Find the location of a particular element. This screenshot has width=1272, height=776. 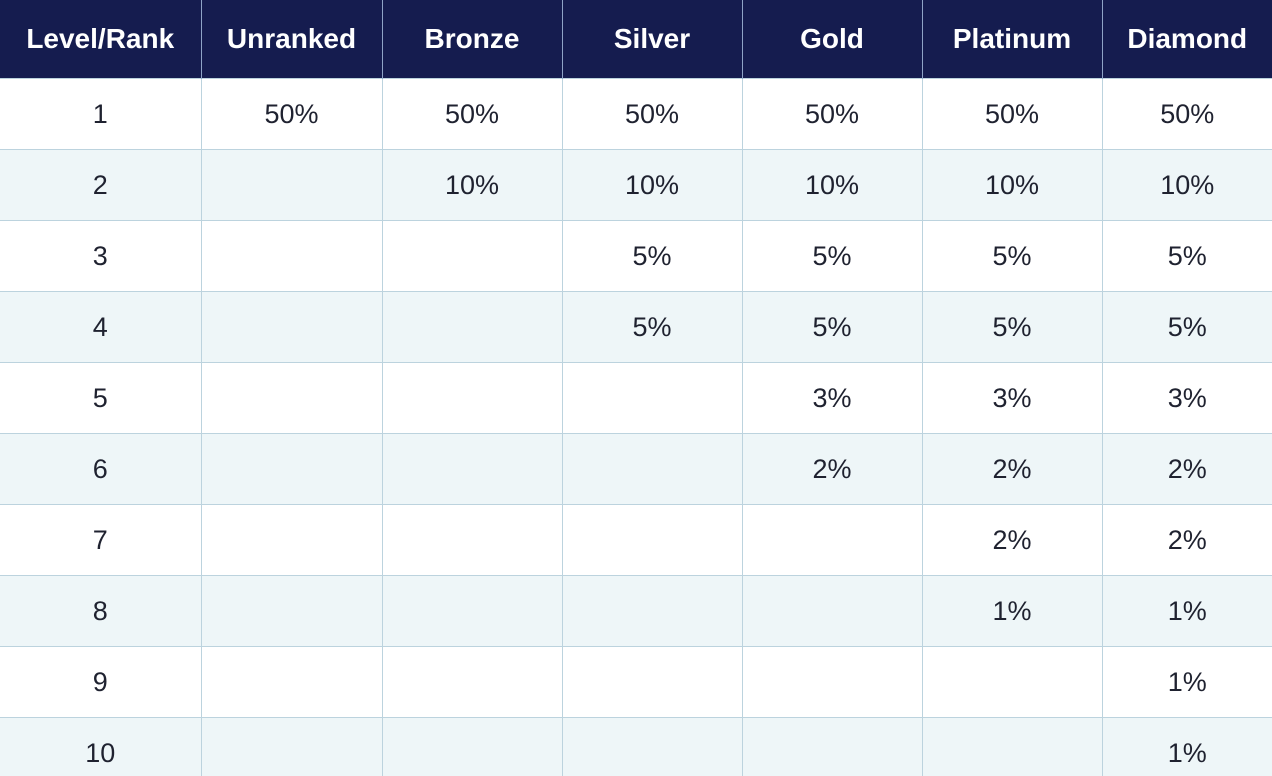

cell-diamond: 50% is located at coordinates (1186, 114).